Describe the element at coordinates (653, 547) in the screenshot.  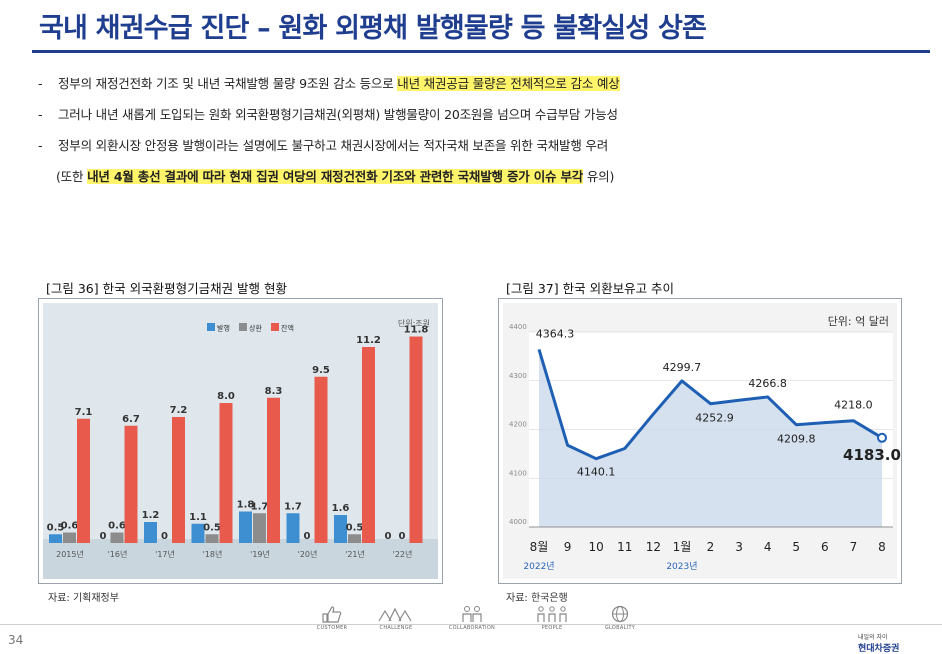
I see `x-tick-label: 12` at that location.